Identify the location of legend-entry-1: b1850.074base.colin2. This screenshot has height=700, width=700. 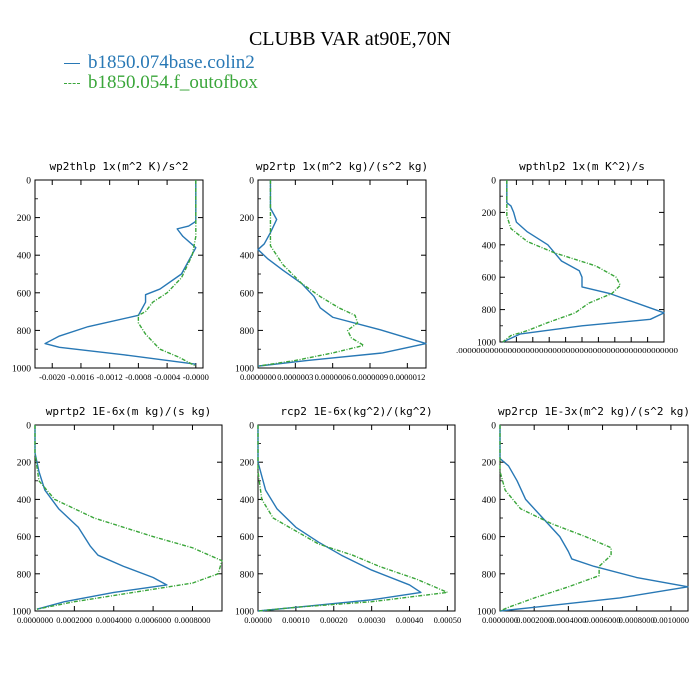
(159, 63).